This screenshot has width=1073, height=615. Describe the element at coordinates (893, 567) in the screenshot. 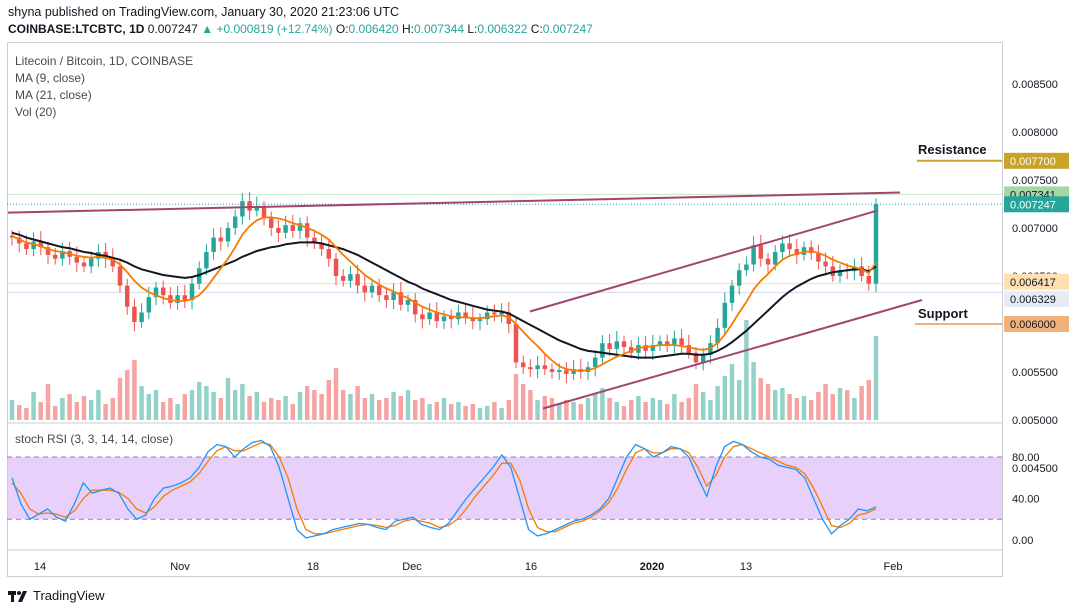

I see `x-axis-tick: Feb` at that location.